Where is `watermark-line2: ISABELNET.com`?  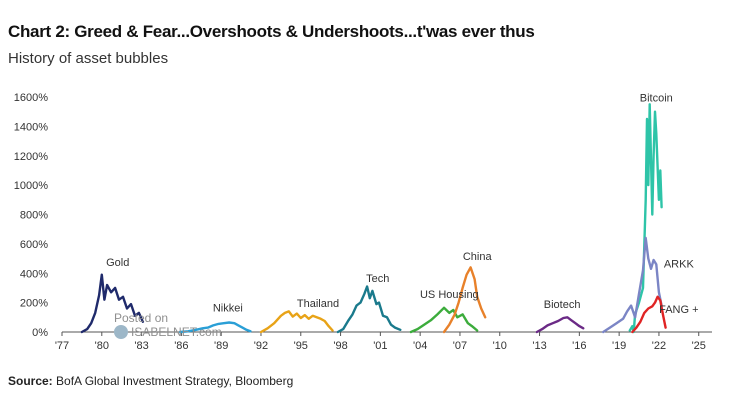 watermark-line2: ISABELNET.com is located at coordinates (176, 331).